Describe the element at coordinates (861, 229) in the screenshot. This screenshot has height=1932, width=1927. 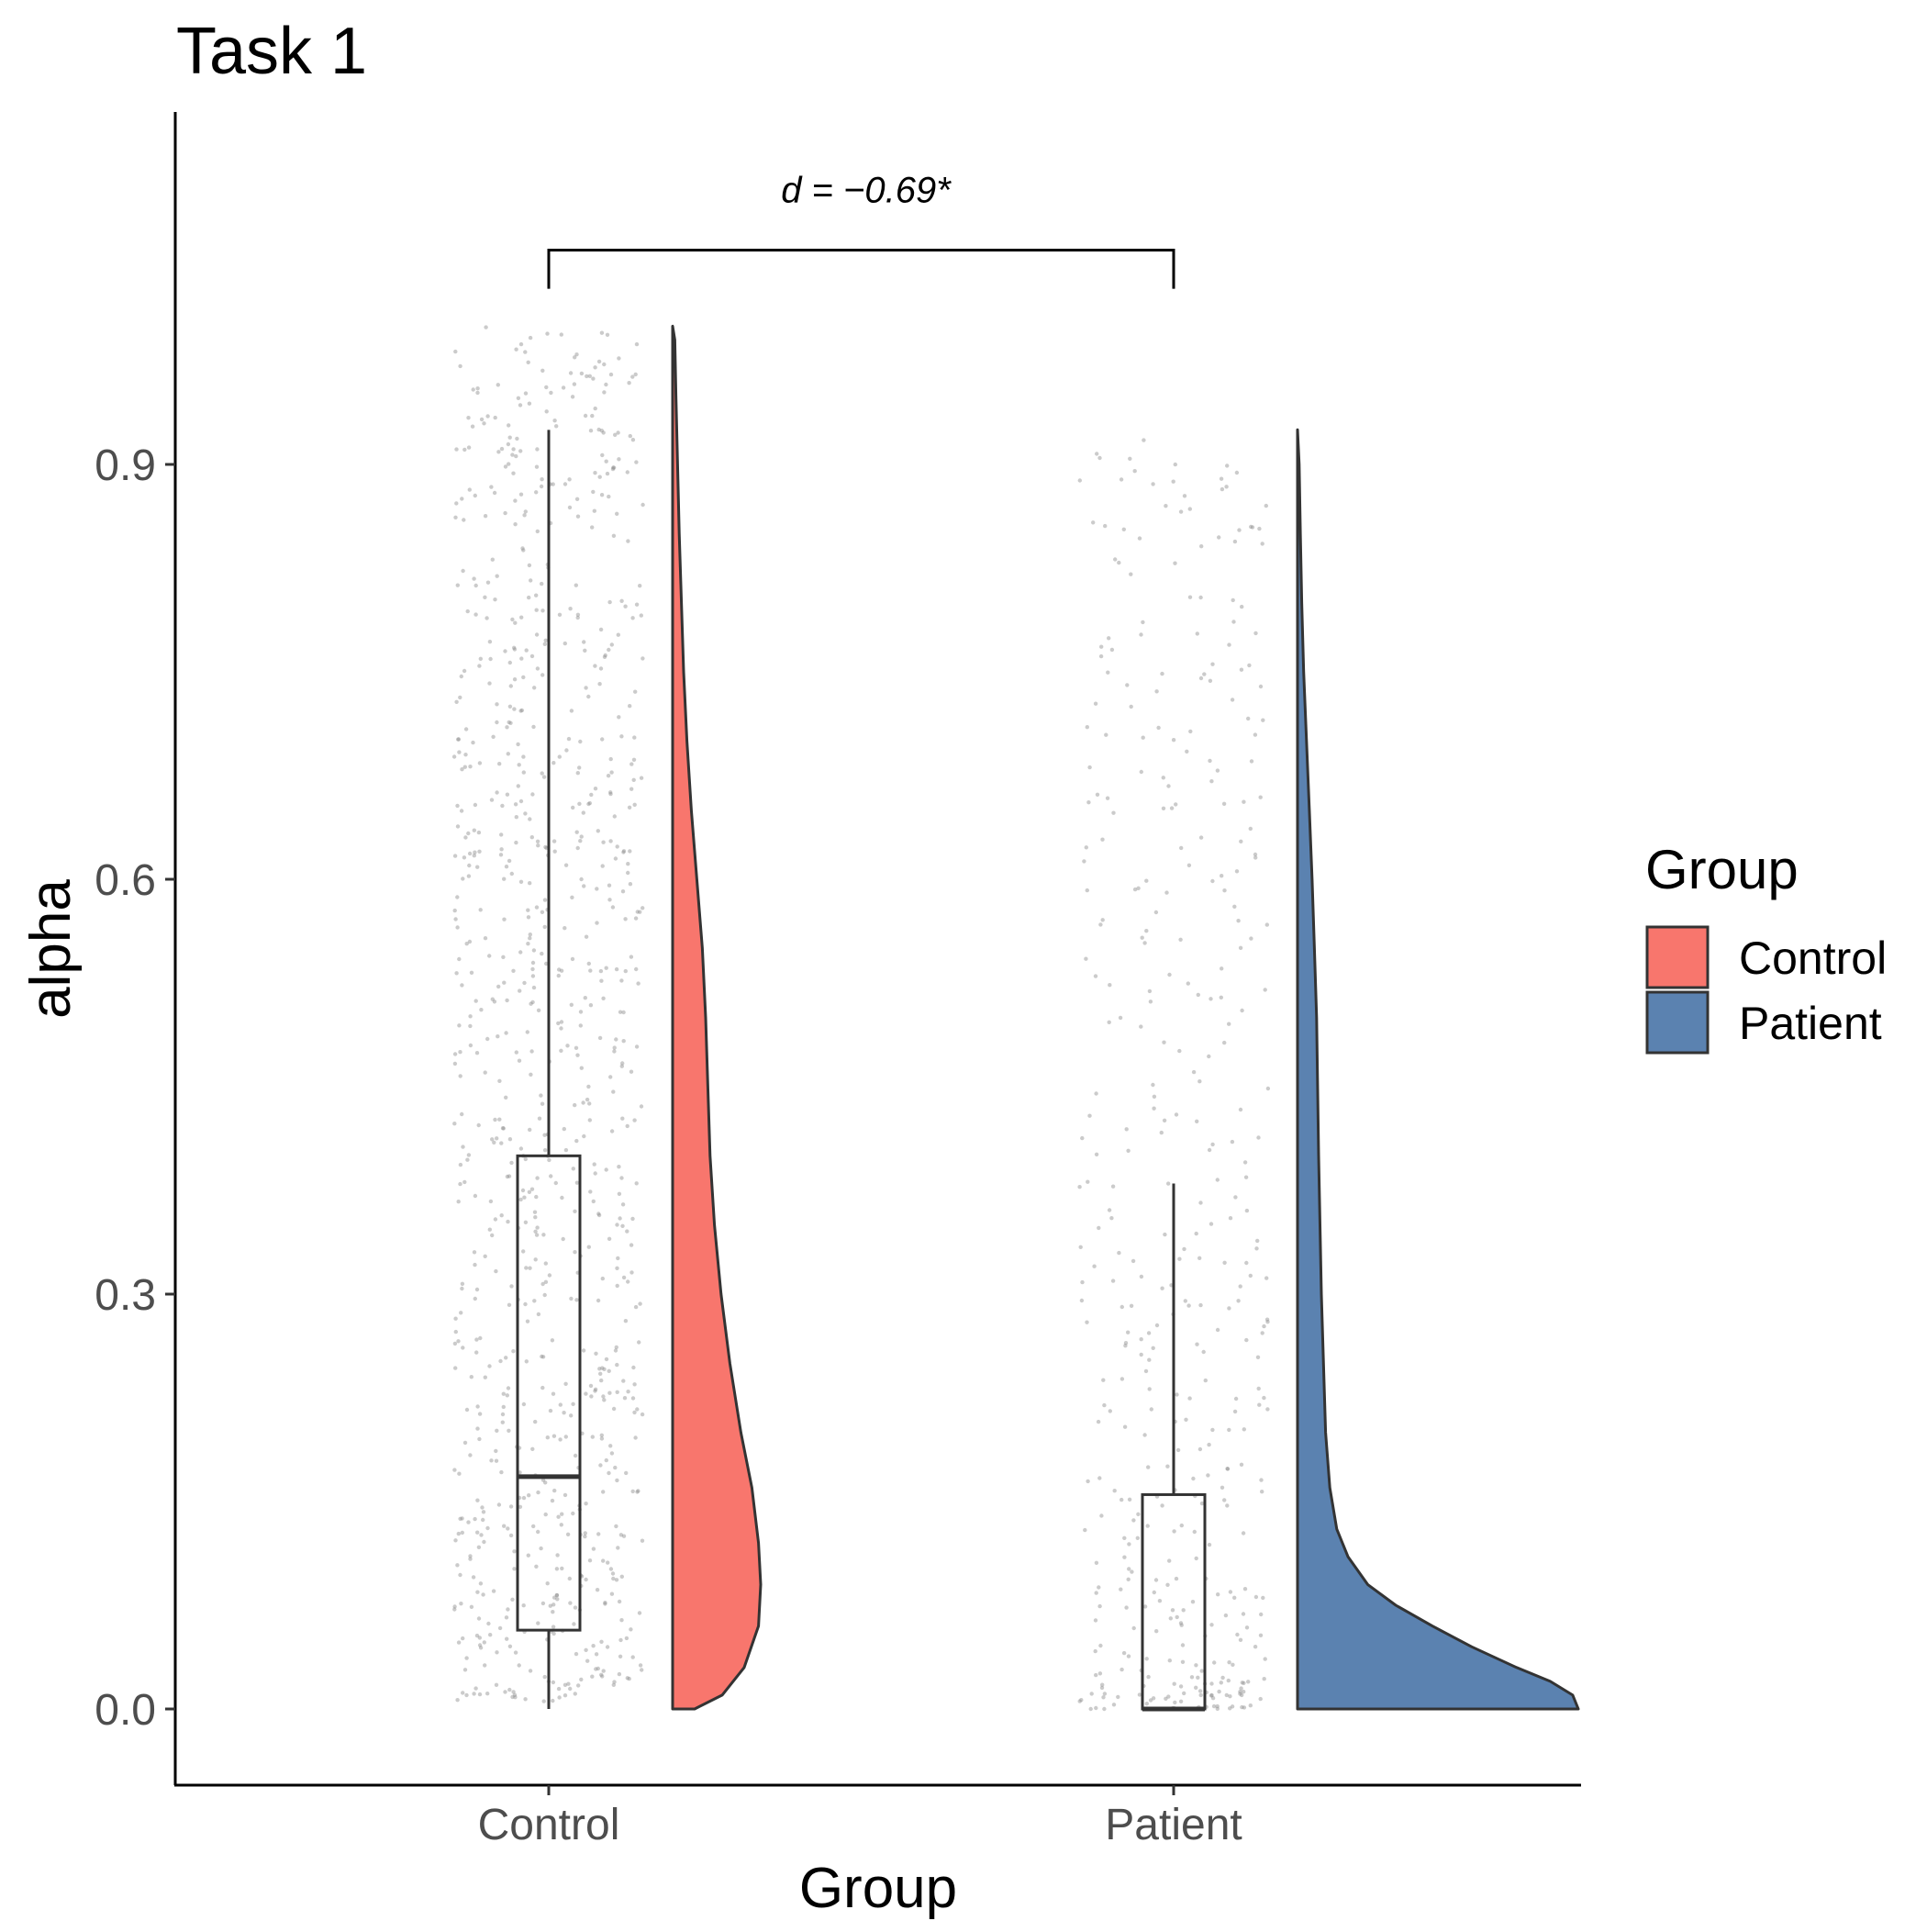
I see `significance-annotation: d = −0.69*` at that location.